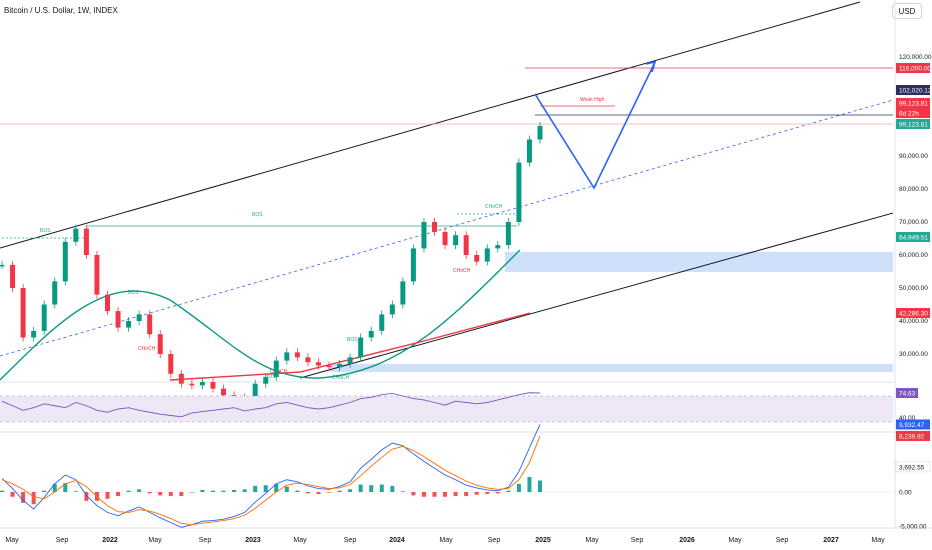 Image resolution: width=932 pixels, height=550 pixels. I want to click on price-badge-label: 102,020.12, so click(915, 91).